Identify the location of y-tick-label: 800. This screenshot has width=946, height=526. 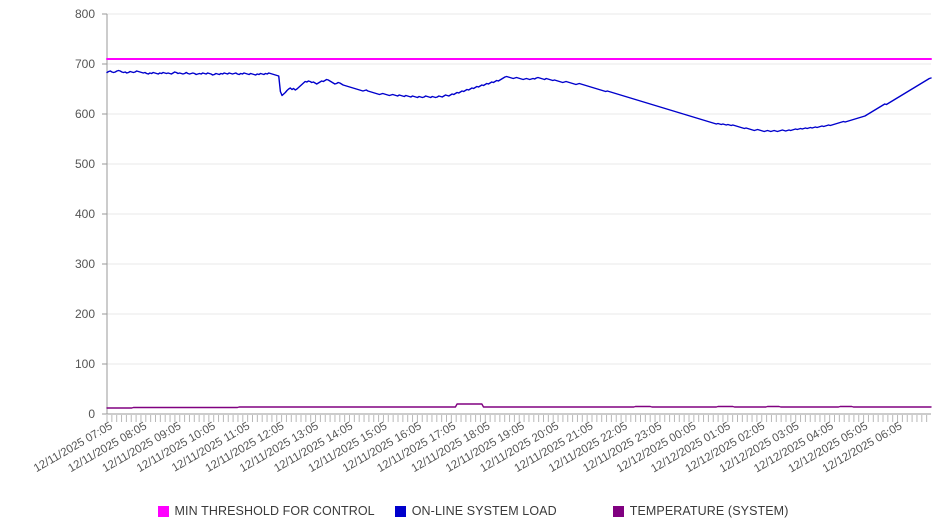
(85, 14).